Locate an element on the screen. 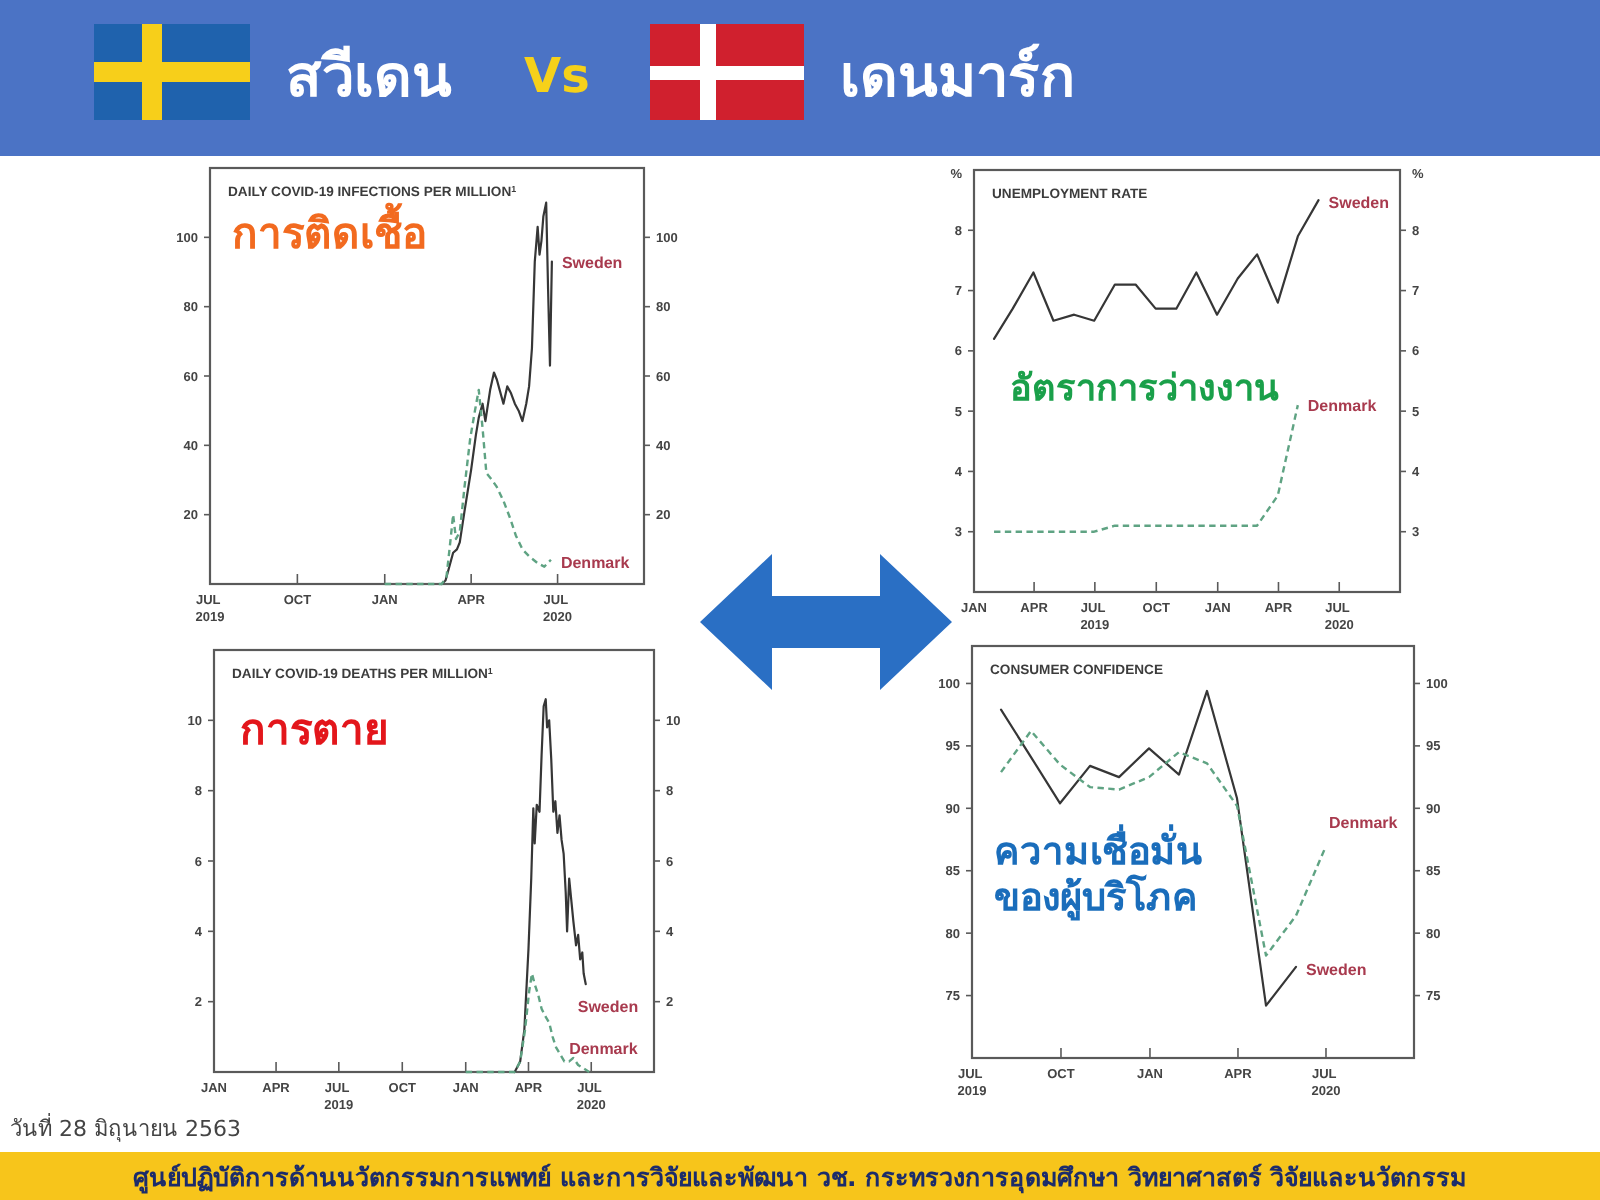 The image size is (1600, 1200). text: เดนมาร์ก is located at coordinates (958, 76).